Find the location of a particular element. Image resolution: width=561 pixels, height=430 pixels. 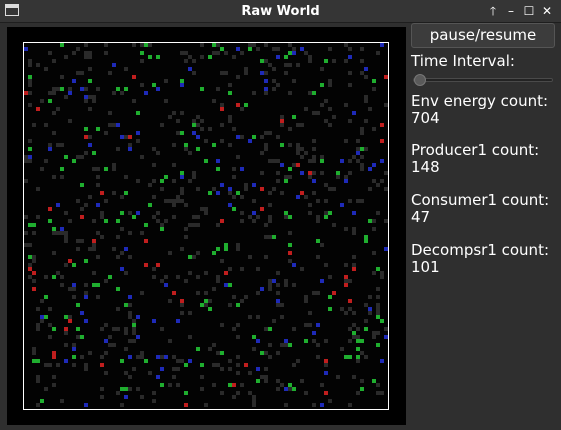

pause-resume-button: pause/resume is located at coordinates (483, 35).